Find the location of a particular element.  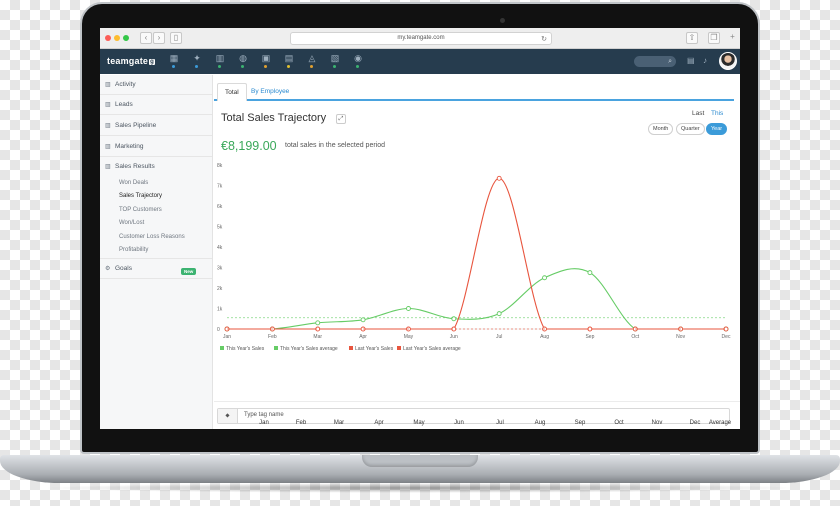

sidebar-subitem-top-customers: TOP Customers is located at coordinates (140, 210).